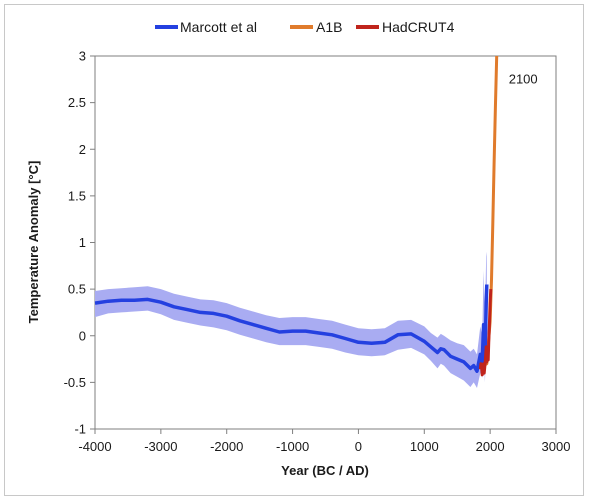  Describe the element at coordinates (160, 446) in the screenshot. I see `x-tick-label: -3000` at that location.